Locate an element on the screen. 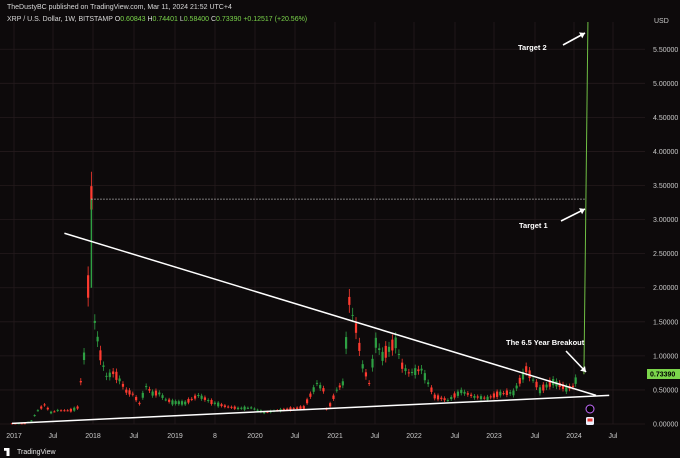 The image size is (680, 458). tradingview-footer: TradingView is located at coordinates (30, 452).